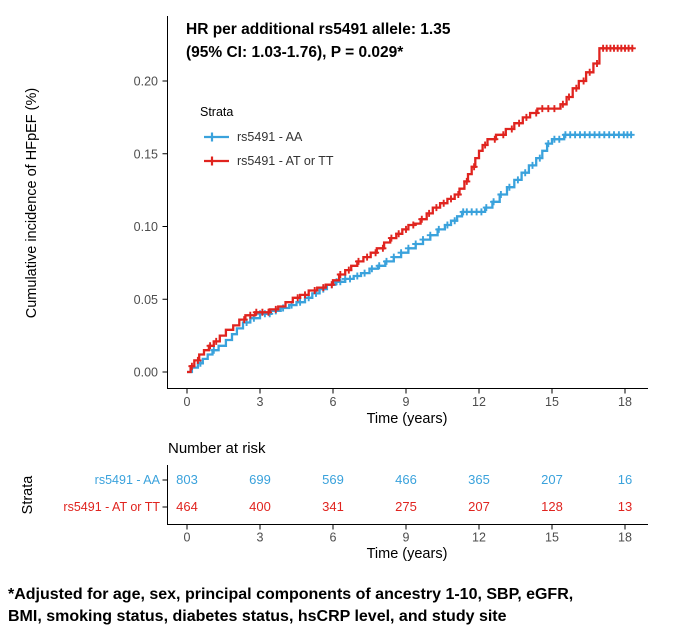 The width and height of the screenshot is (676, 635). I want to click on x-tick-label-3: 3, so click(260, 402).